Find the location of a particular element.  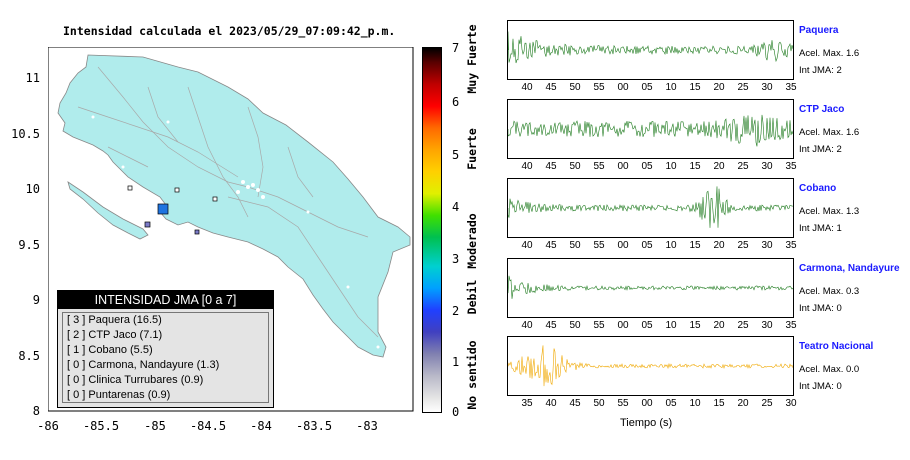

legend-item: [ 2 ] CTP Jaco (7.1) is located at coordinates (115, 335).